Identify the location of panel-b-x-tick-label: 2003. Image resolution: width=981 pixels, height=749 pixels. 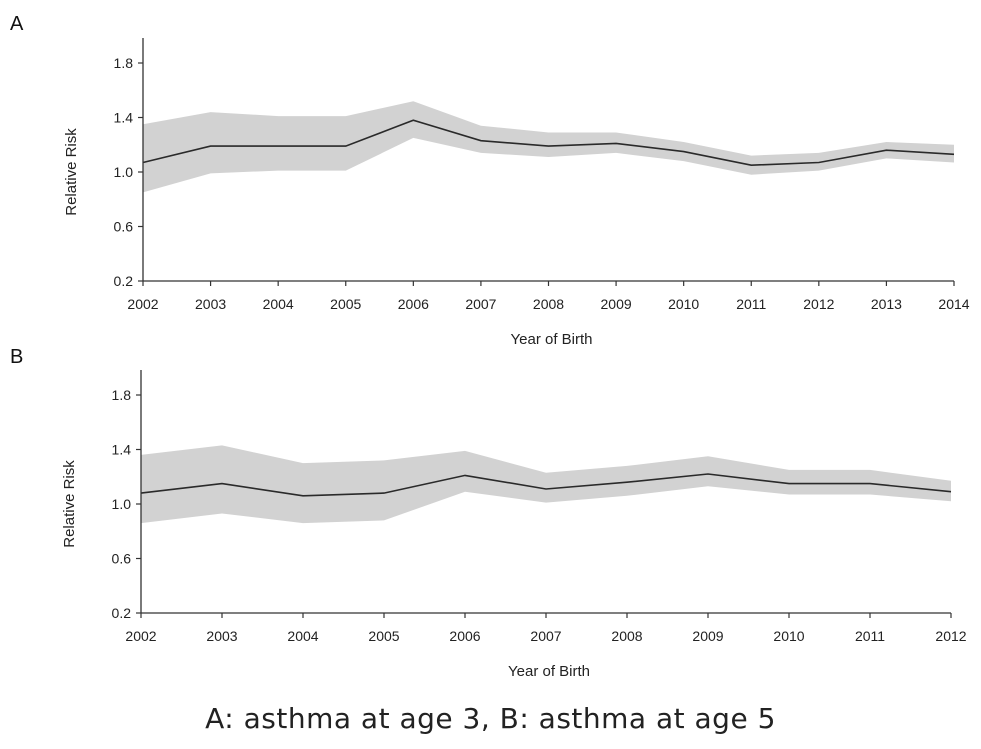
(221, 636).